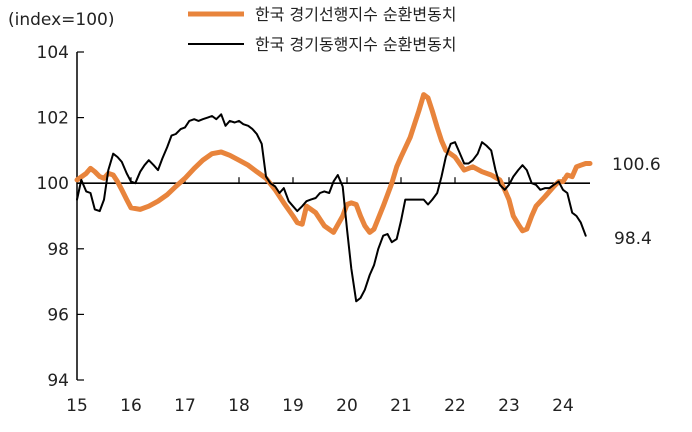 The width and height of the screenshot is (692, 432). Describe the element at coordinates (58, 250) in the screenshot. I see `y-tick-label: 98` at that location.